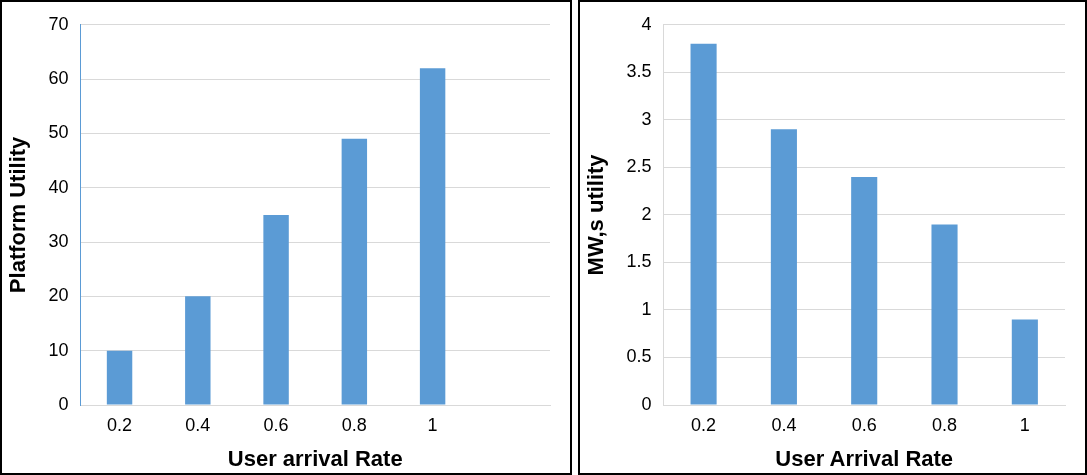  Describe the element at coordinates (864, 458) in the screenshot. I see `x-axis-title: User Arrival Rate` at that location.